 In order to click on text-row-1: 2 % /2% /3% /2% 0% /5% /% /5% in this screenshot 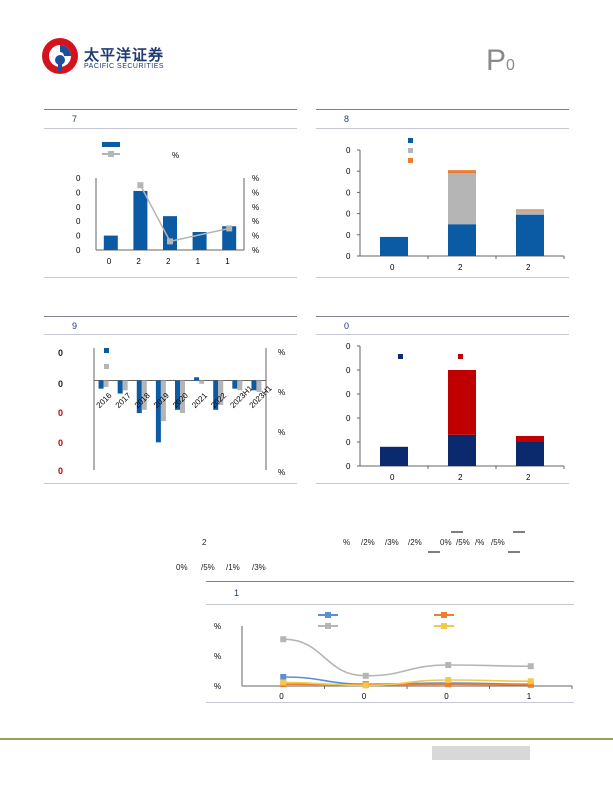, I will do `click(306, 545)`.